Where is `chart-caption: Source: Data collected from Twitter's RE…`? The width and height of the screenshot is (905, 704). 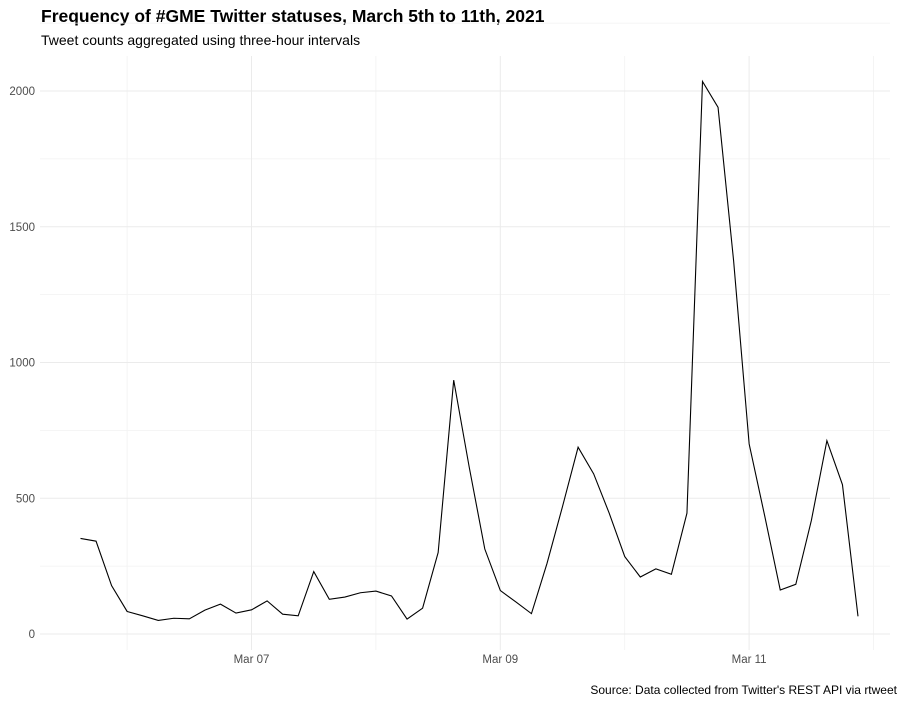
chart-caption: Source: Data collected from Twitter's RE… is located at coordinates (743, 690).